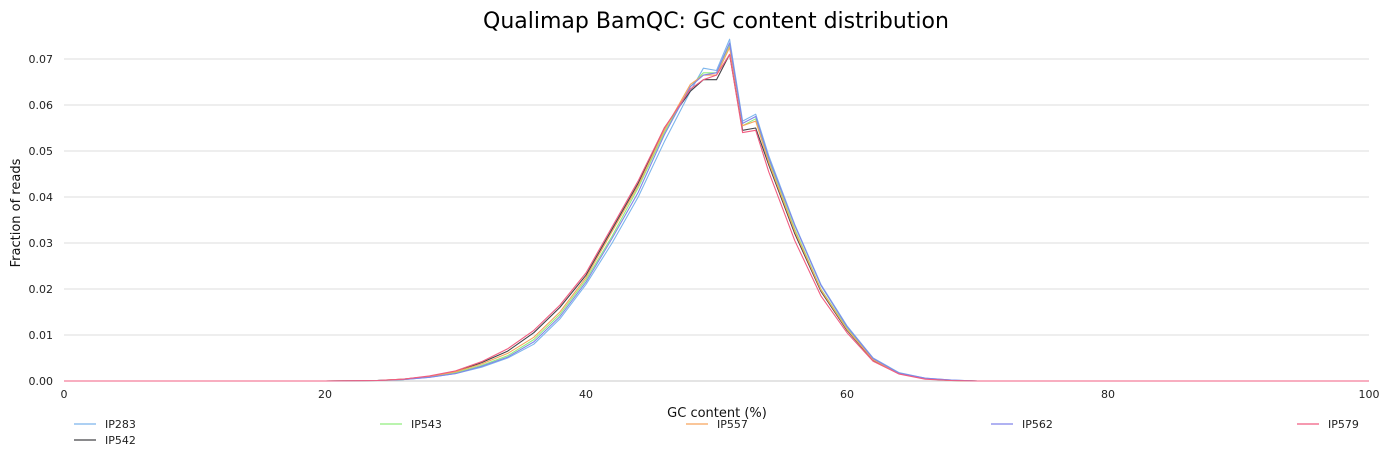 This screenshot has width=1390, height=460. What do you see at coordinates (41, 105) in the screenshot?
I see `y-tick-label: 0.06` at bounding box center [41, 105].